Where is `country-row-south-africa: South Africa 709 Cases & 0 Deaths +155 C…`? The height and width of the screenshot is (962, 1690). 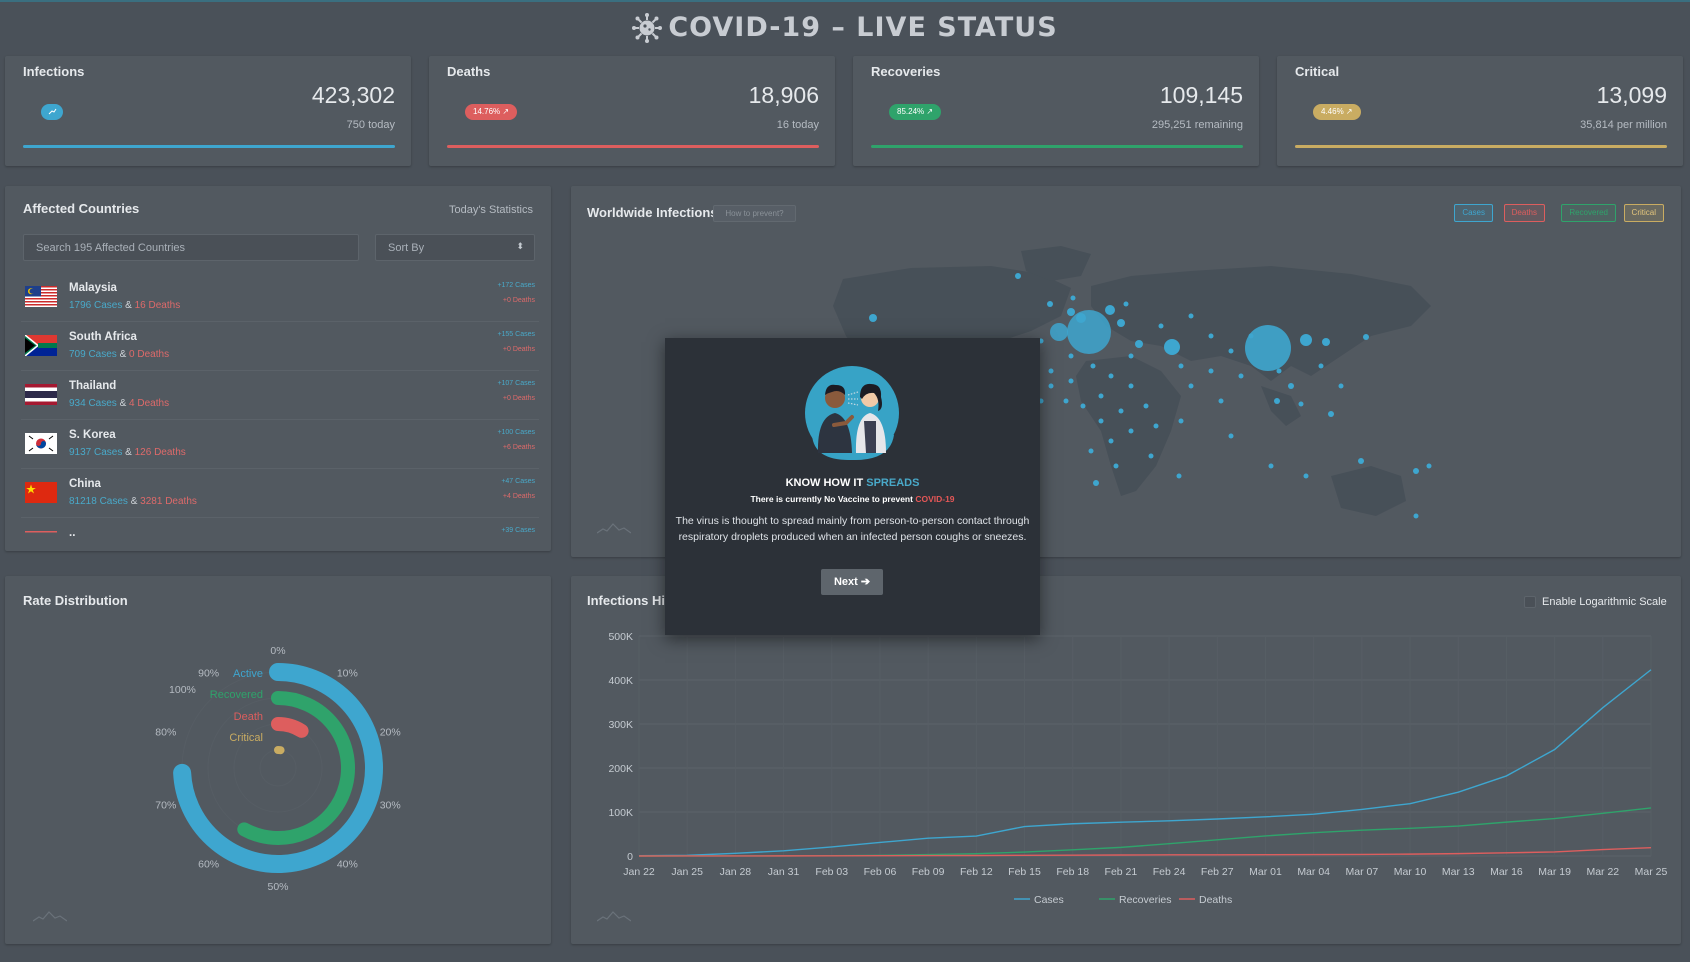
country-row-south-africa: South Africa 709 Cases & 0 Deaths +155 C… is located at coordinates (280, 346).